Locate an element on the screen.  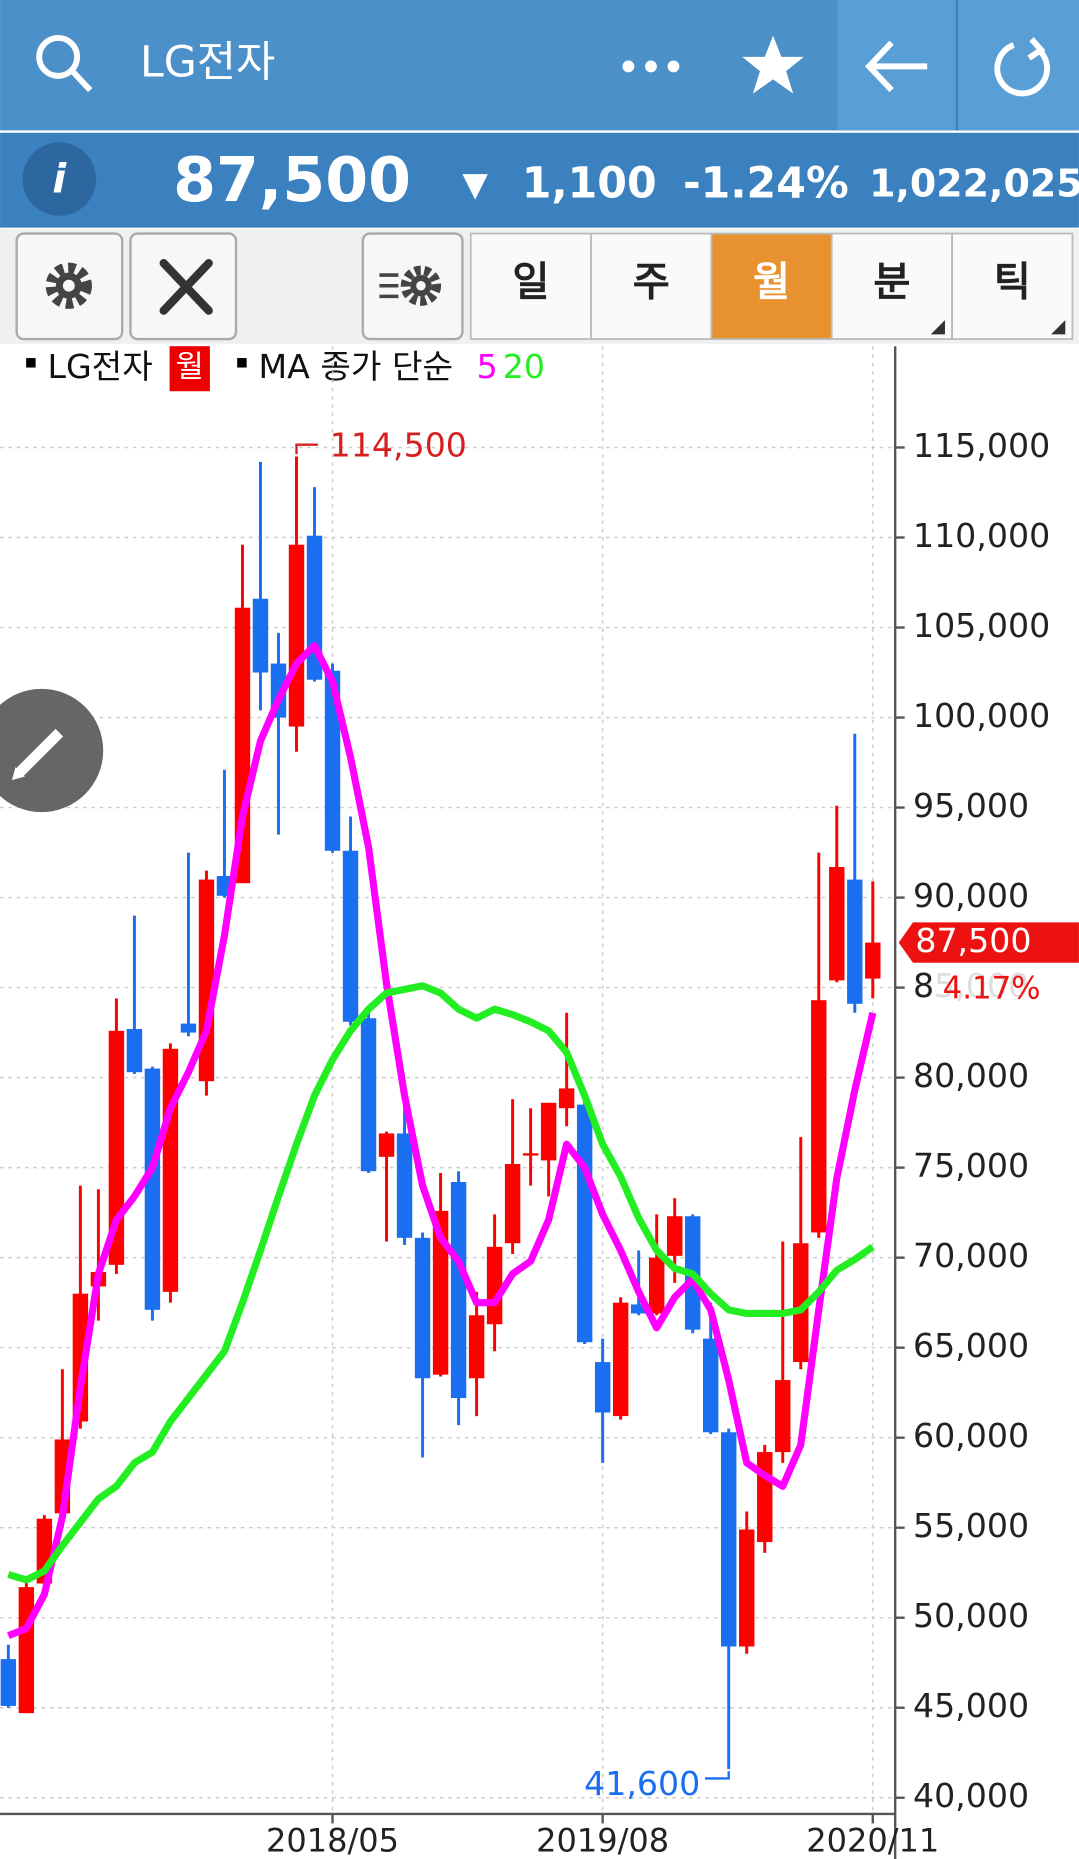
y-tick-label: 95,000 is located at coordinates (971, 805).